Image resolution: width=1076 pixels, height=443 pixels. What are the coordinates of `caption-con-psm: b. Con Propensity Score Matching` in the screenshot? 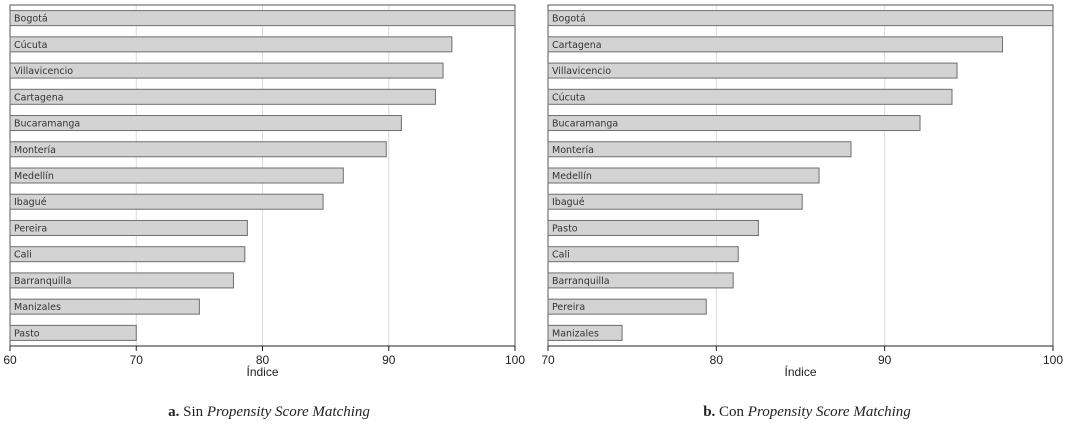 It's located at (807, 412).